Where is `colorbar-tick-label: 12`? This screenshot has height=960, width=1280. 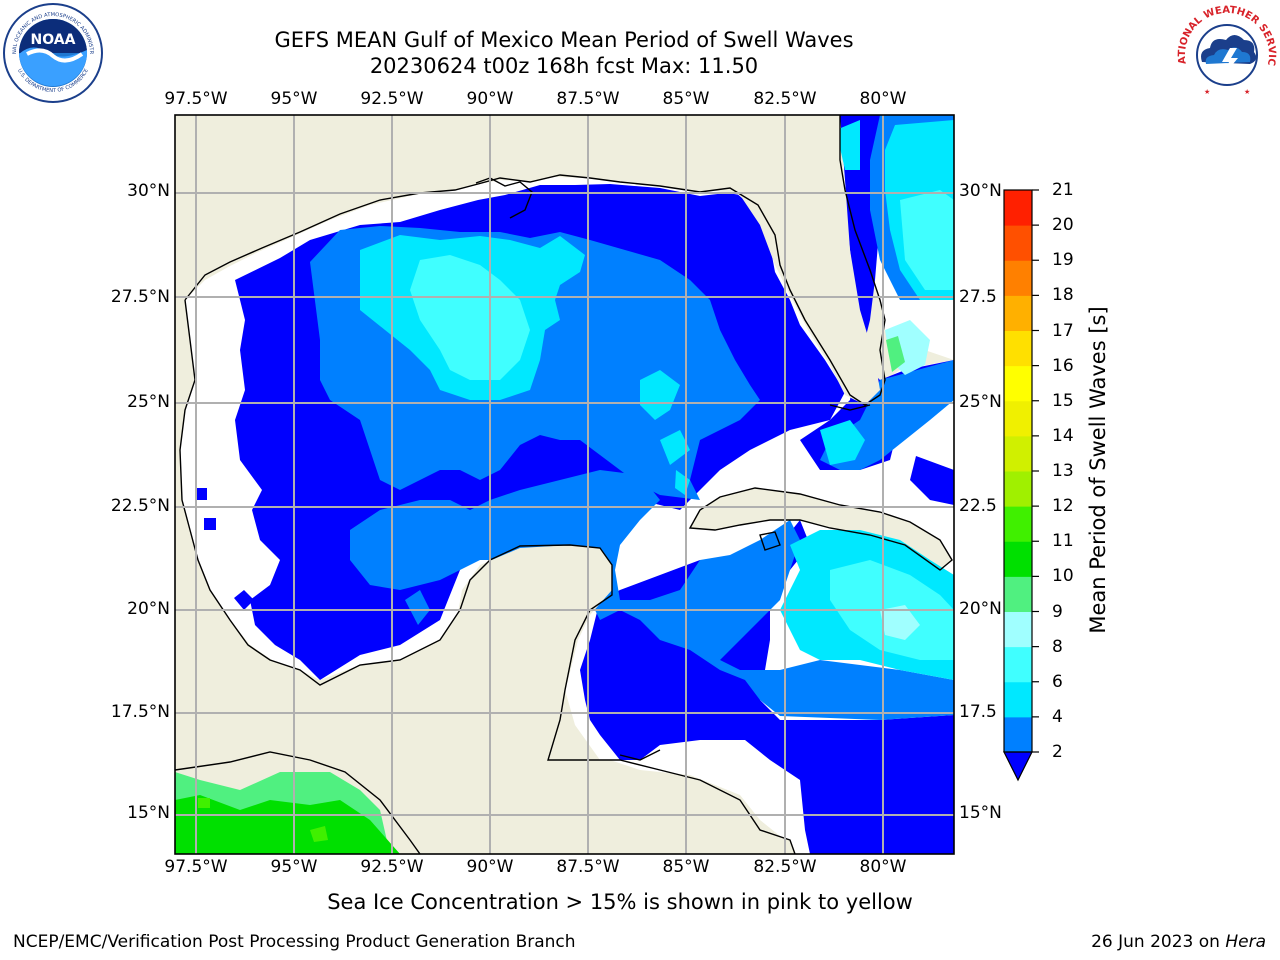 colorbar-tick-label: 12 is located at coordinates (1063, 506).